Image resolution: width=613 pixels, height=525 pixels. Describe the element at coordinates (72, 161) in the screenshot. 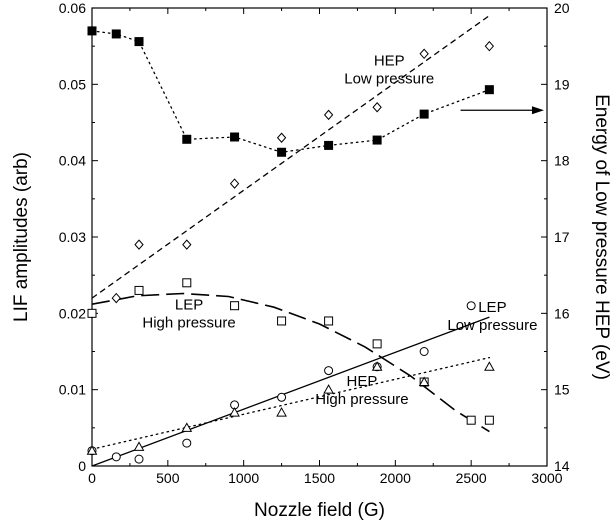

I see `y-tick-label: 0.04` at that location.